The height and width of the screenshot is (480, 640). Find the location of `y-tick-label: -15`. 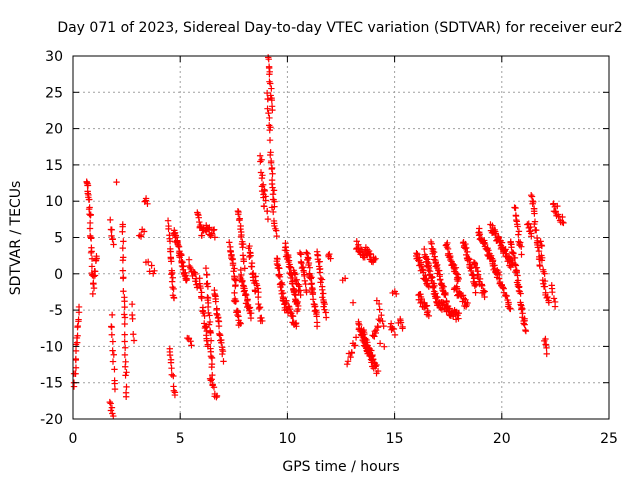

y-tick-label: -15 is located at coordinates (51, 384).